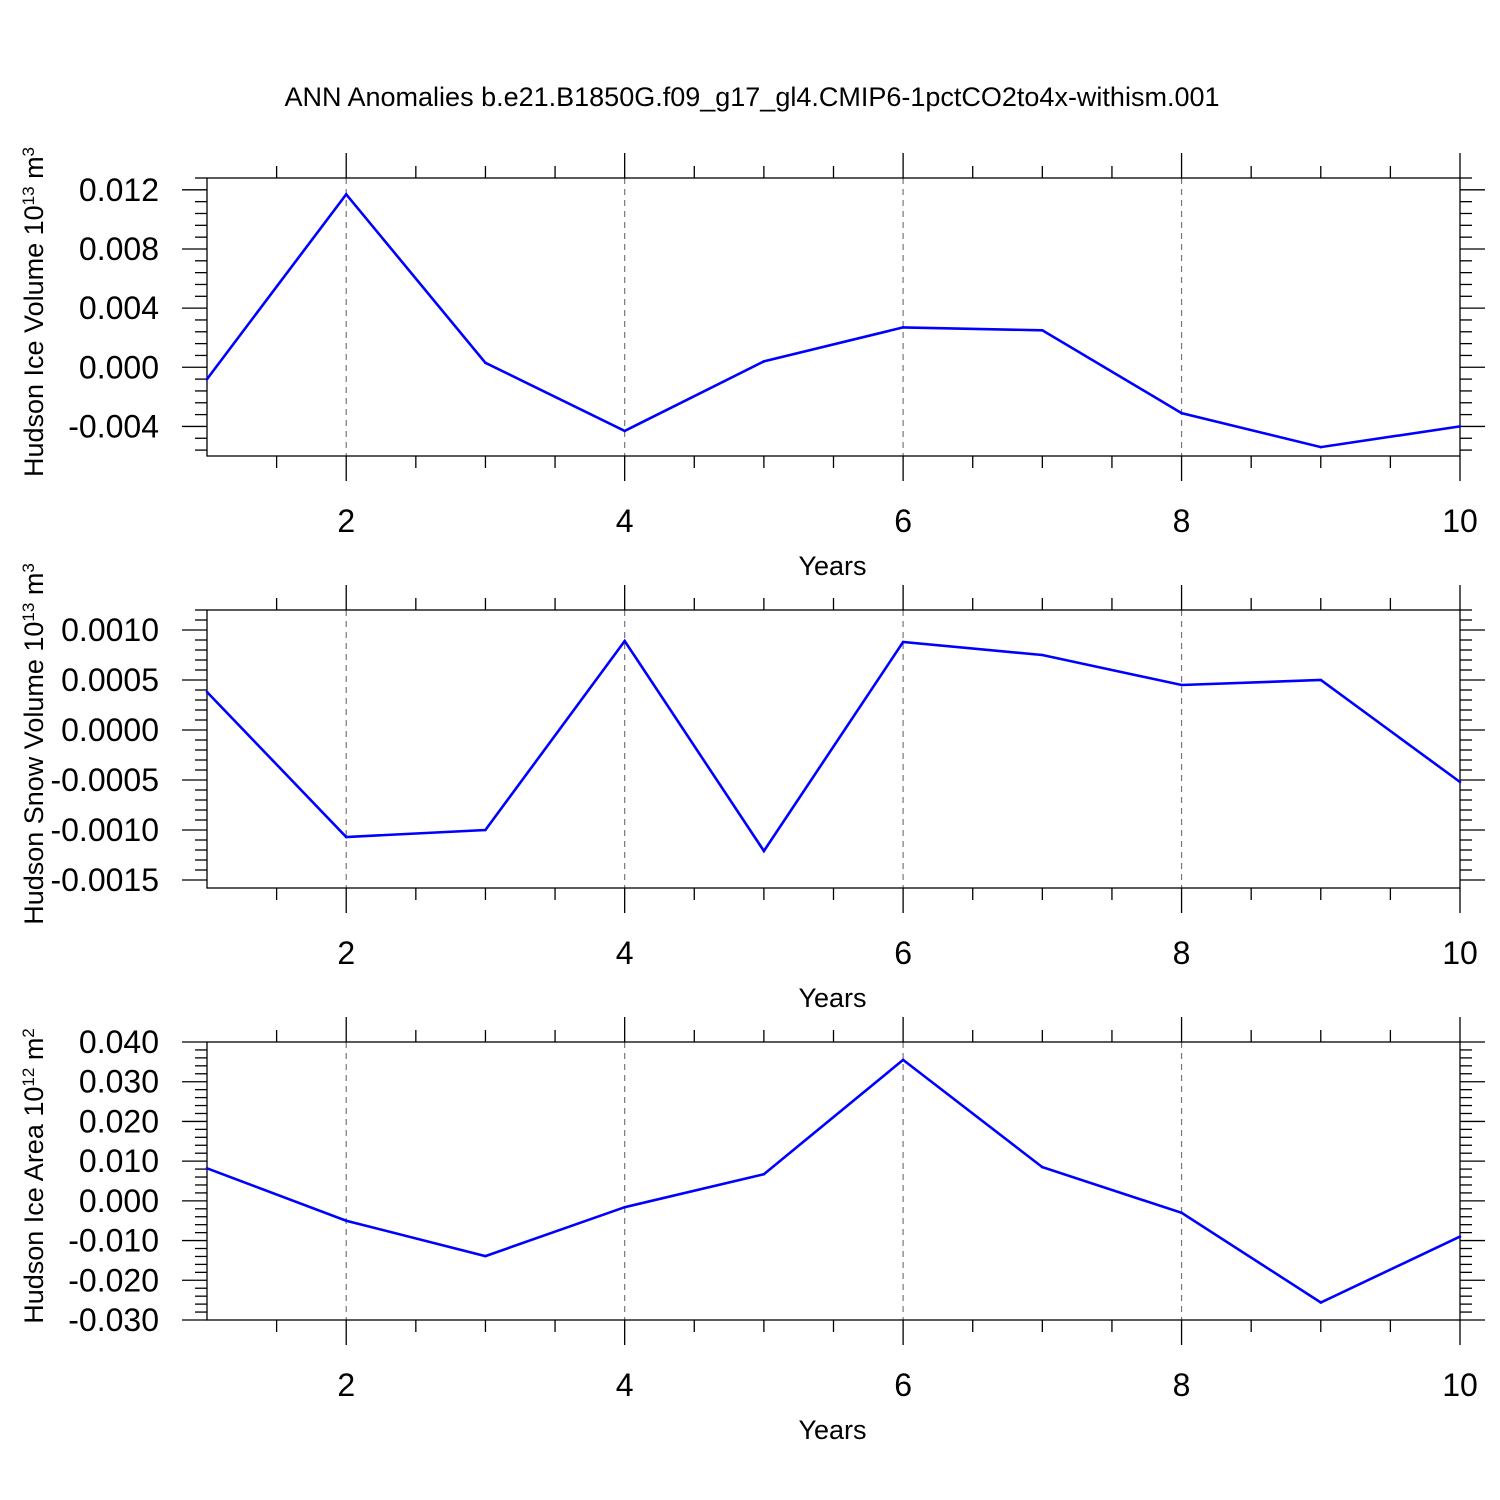 The height and width of the screenshot is (1500, 1500). What do you see at coordinates (104, 780) in the screenshot?
I see `y-tick-label: -0.0005` at bounding box center [104, 780].